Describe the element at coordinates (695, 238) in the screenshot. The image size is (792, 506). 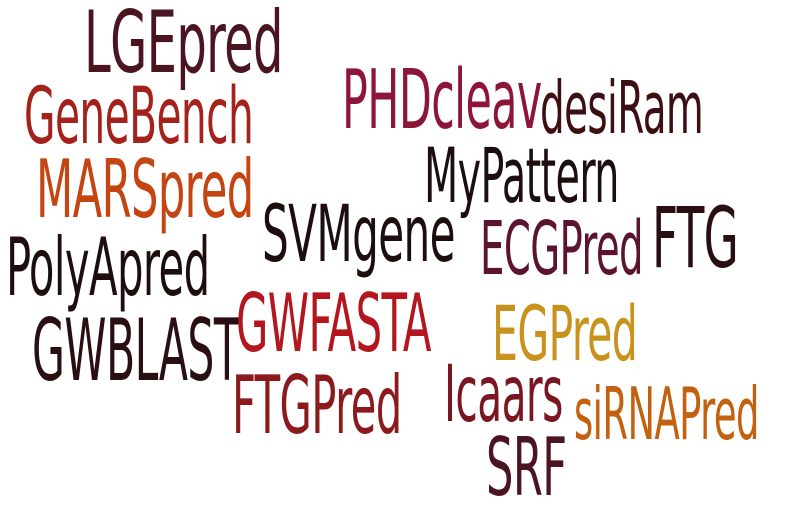
I see `word-ftg: FTG` at that location.